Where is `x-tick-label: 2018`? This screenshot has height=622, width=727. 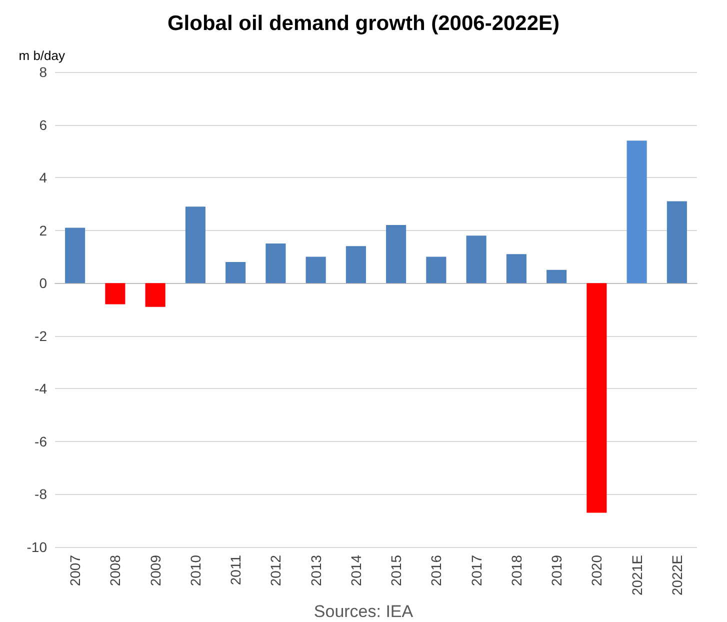
x-tick-label: 2018 is located at coordinates (516, 570).